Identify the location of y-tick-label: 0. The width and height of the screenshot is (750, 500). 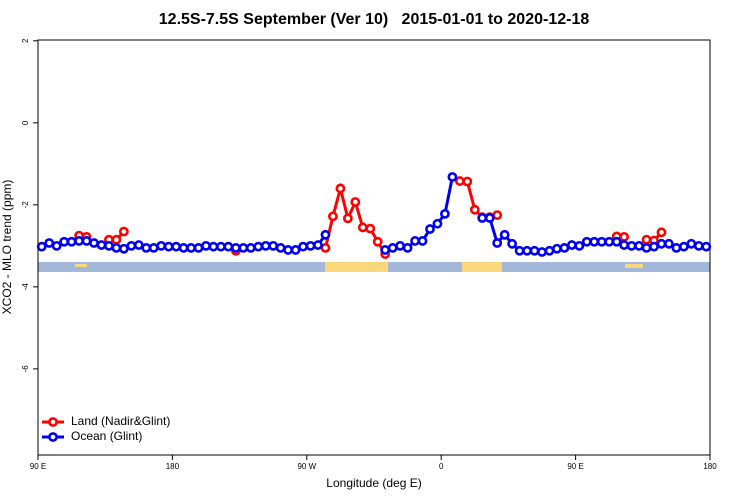
(25, 122).